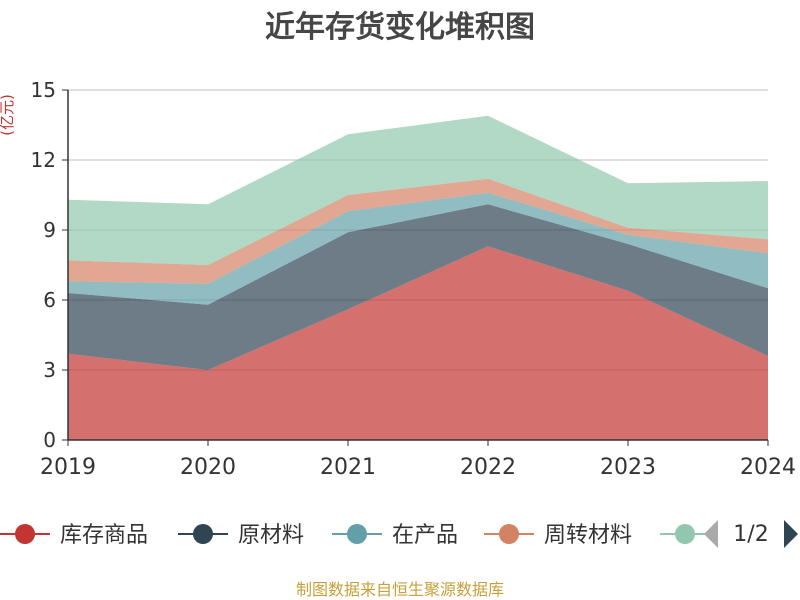  Describe the element at coordinates (49, 230) in the screenshot. I see `y-tick-label: 9` at that location.